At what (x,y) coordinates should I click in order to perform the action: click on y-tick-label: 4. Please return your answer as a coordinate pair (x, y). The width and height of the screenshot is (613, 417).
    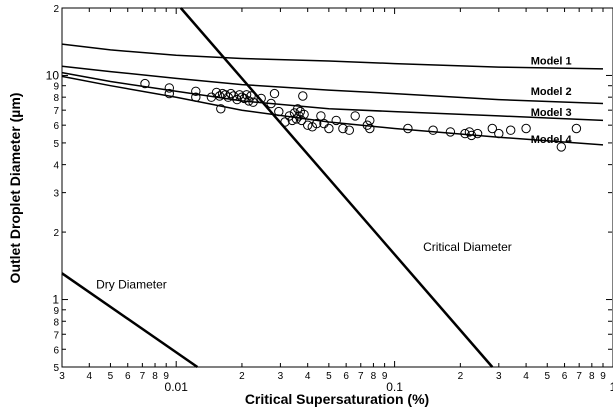
    Looking at the image, I should click on (56, 166).